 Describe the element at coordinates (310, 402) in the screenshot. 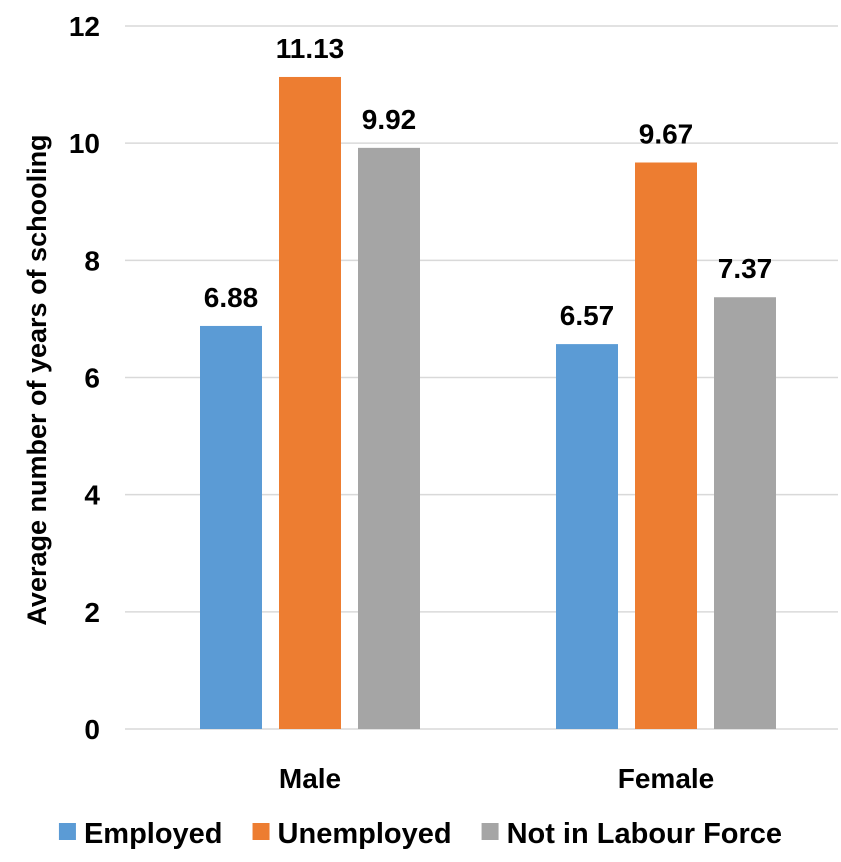

I see `bar-male-unemployed` at that location.